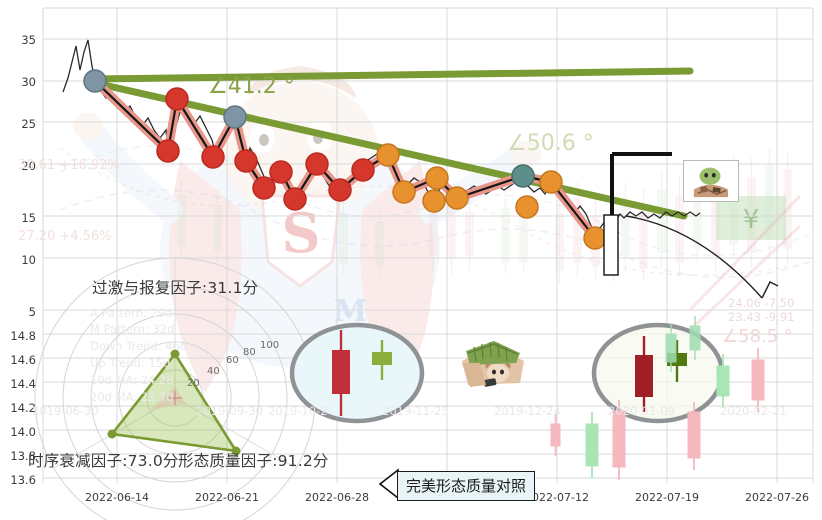 The width and height of the screenshot is (822, 520). What do you see at coordinates (175, 354) in the screenshot?
I see `radar-point-overreaction` at bounding box center [175, 354].